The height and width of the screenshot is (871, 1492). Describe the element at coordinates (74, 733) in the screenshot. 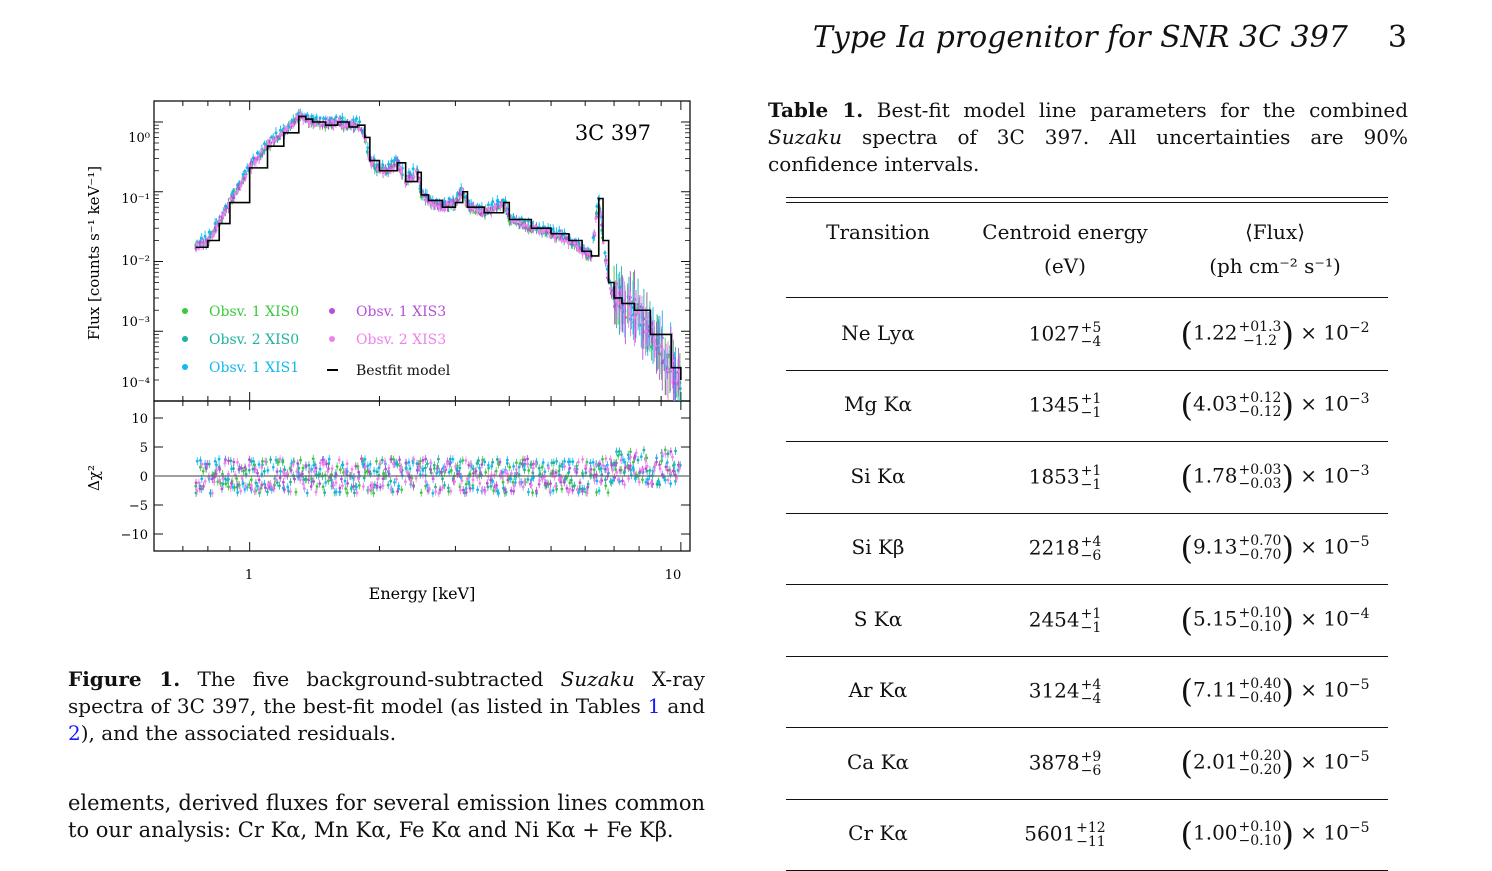

I see `table-ref-link: 2` at that location.